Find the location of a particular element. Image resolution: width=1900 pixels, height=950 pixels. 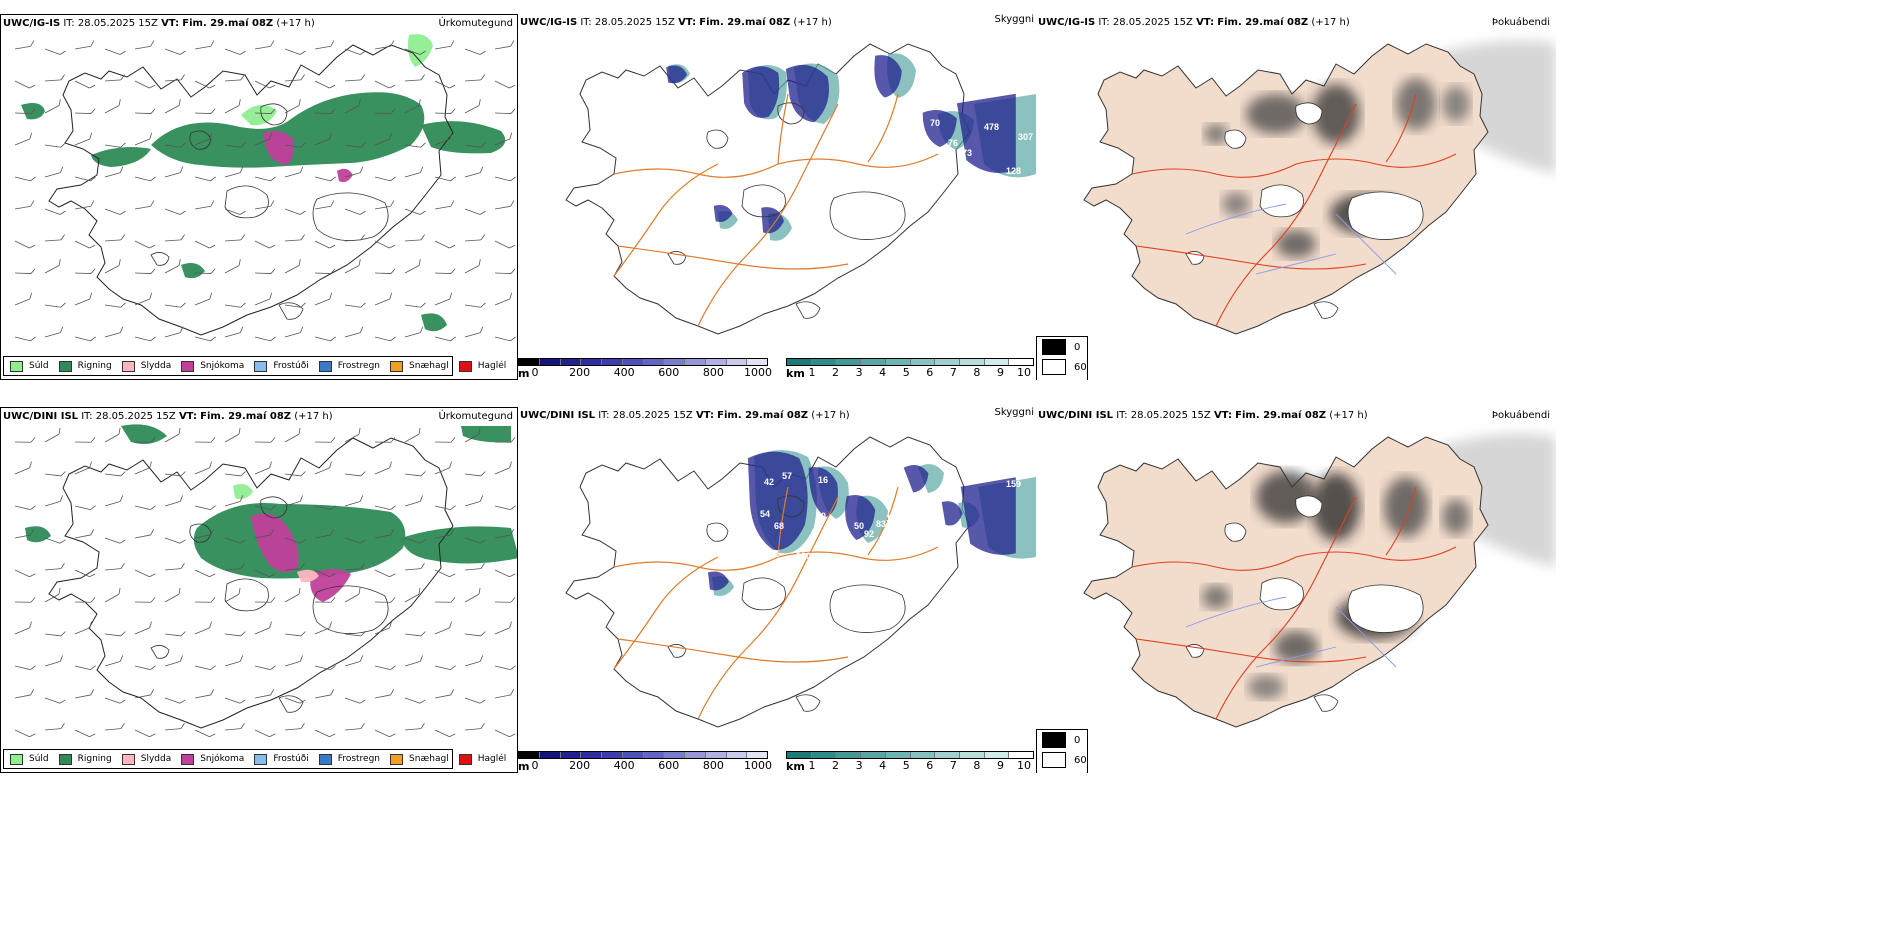

legend-entry: Snæhagl is located at coordinates (419, 366).